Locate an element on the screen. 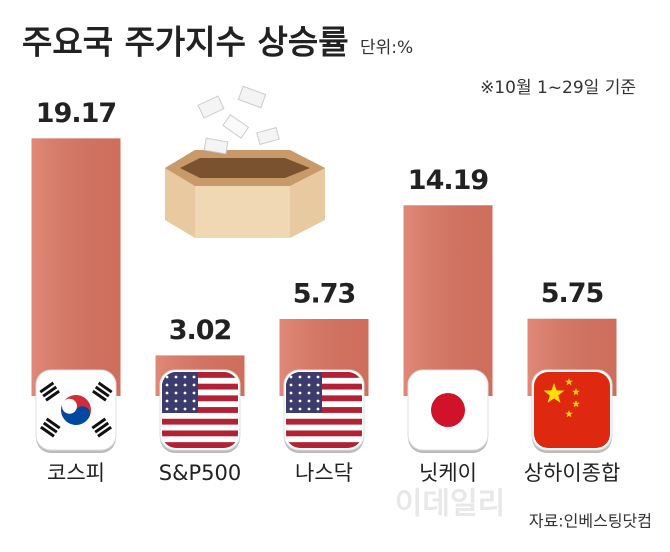 This screenshot has width=670, height=552. value-label: 3.02 is located at coordinates (200, 330).